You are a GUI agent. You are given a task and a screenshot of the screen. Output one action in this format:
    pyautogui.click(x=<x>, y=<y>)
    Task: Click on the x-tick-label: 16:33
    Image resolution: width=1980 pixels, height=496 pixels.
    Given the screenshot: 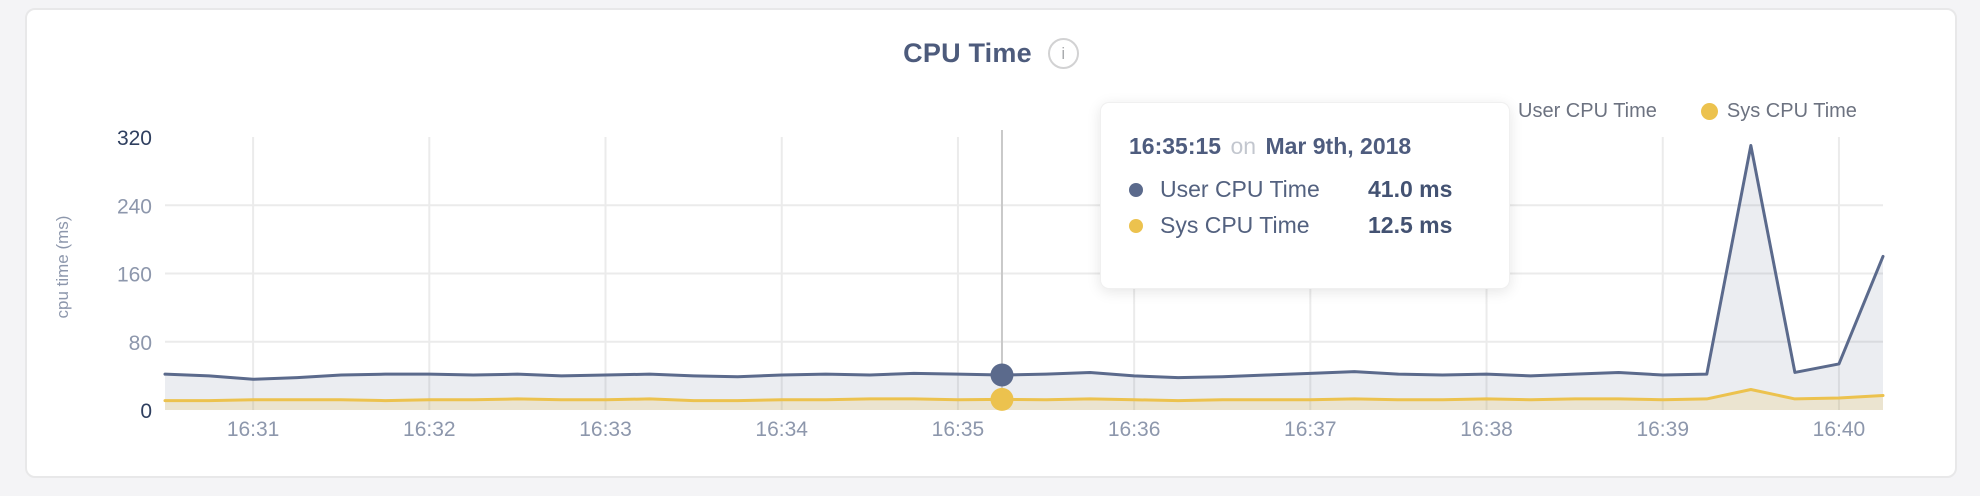 What is the action you would take?
    pyautogui.click(x=605, y=429)
    